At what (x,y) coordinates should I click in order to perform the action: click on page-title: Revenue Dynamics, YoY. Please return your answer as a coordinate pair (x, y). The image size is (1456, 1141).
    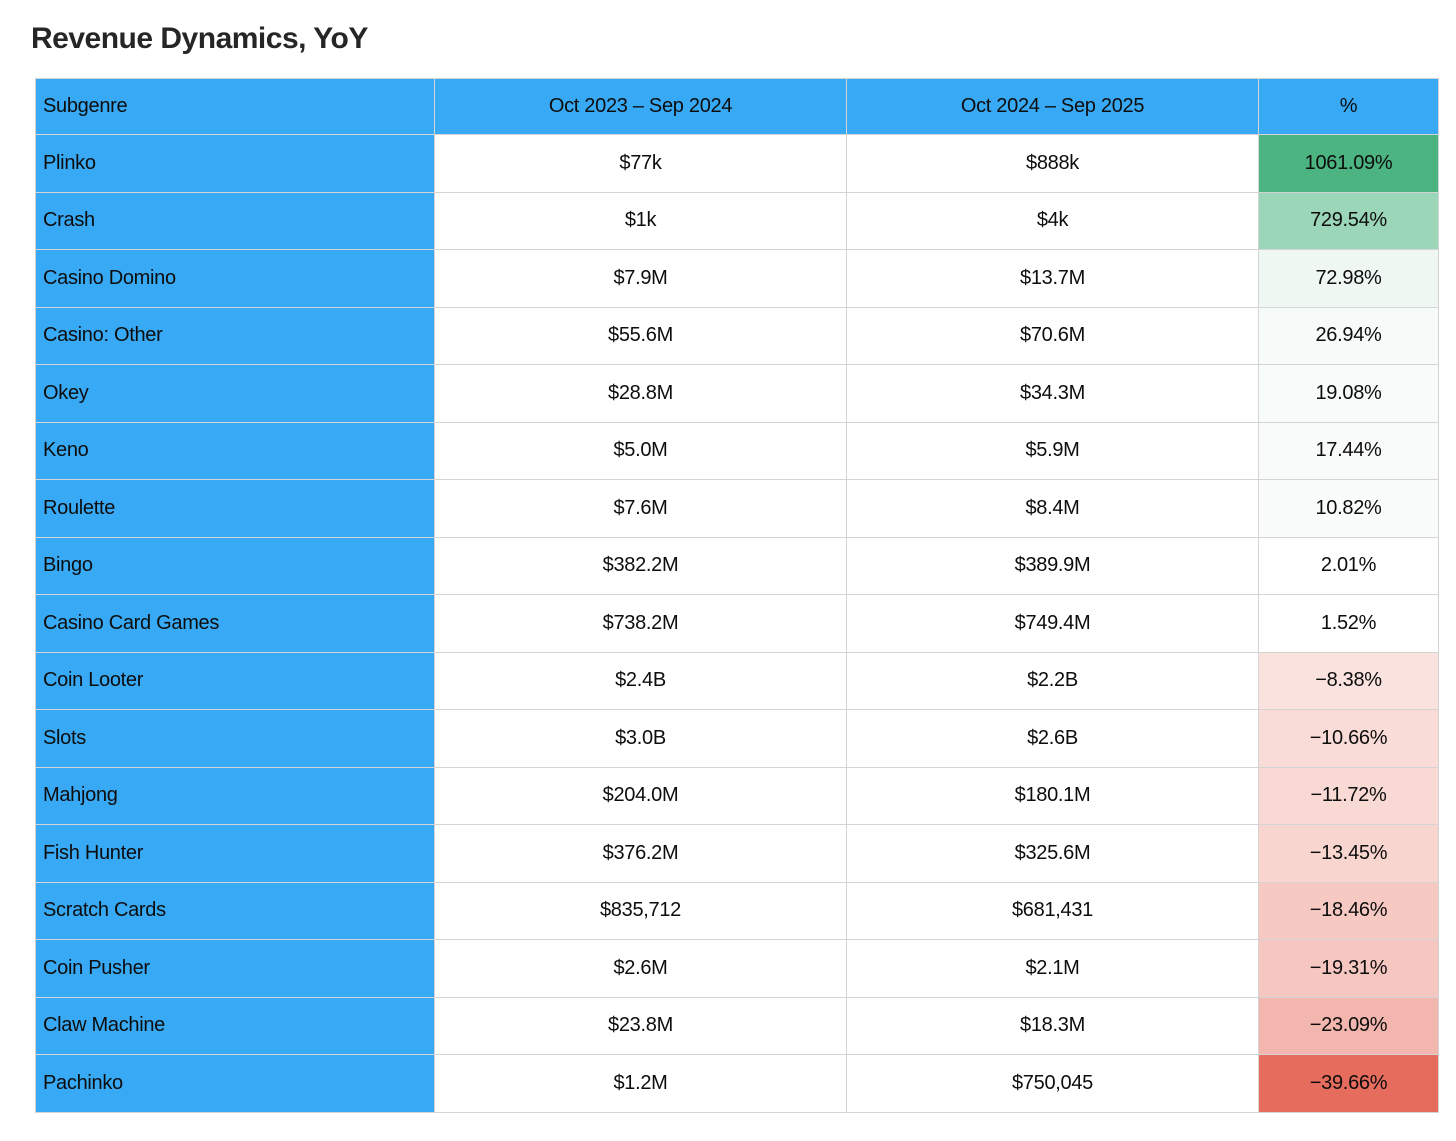
    Looking at the image, I should click on (199, 38).